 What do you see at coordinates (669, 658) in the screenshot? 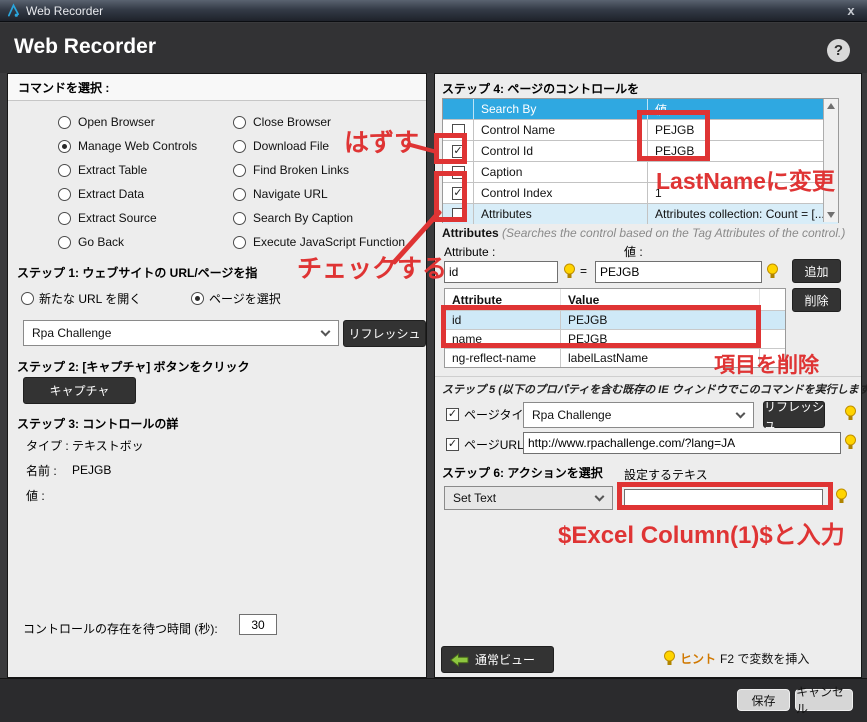
I see `hint-bulb-icon` at bounding box center [669, 658].